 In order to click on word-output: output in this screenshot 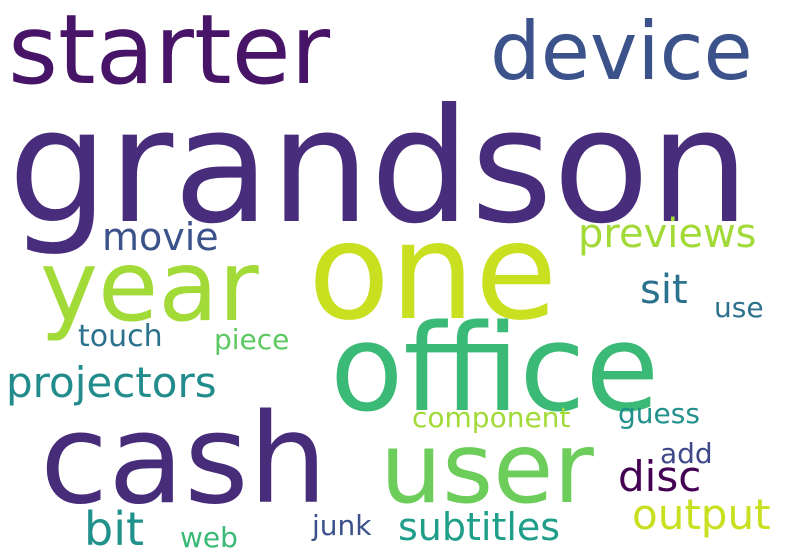, I will do `click(701, 514)`.